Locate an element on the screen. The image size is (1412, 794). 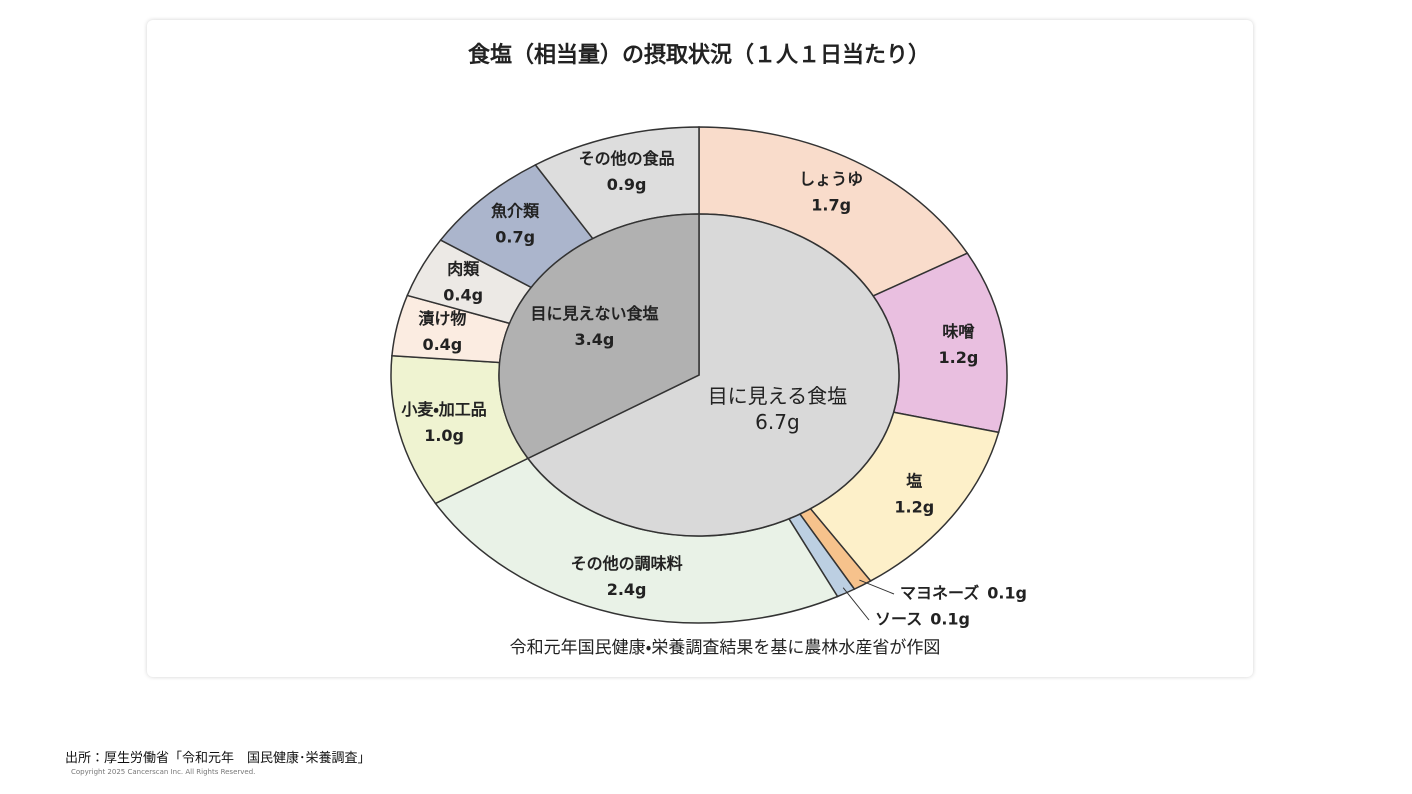
outer-label: その他の食品 is located at coordinates (627, 158).